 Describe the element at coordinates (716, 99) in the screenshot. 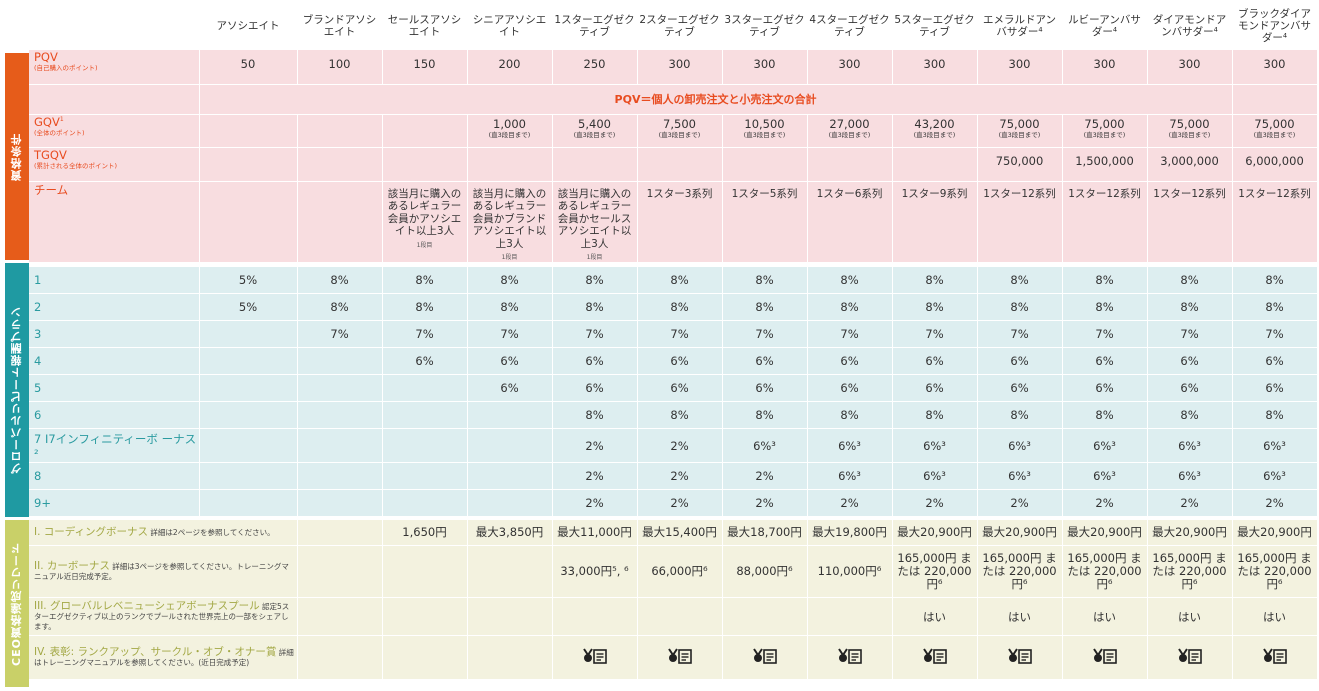

I see `pqv-note: PQV＝個人の卸売注文と小売注文の合計` at that location.